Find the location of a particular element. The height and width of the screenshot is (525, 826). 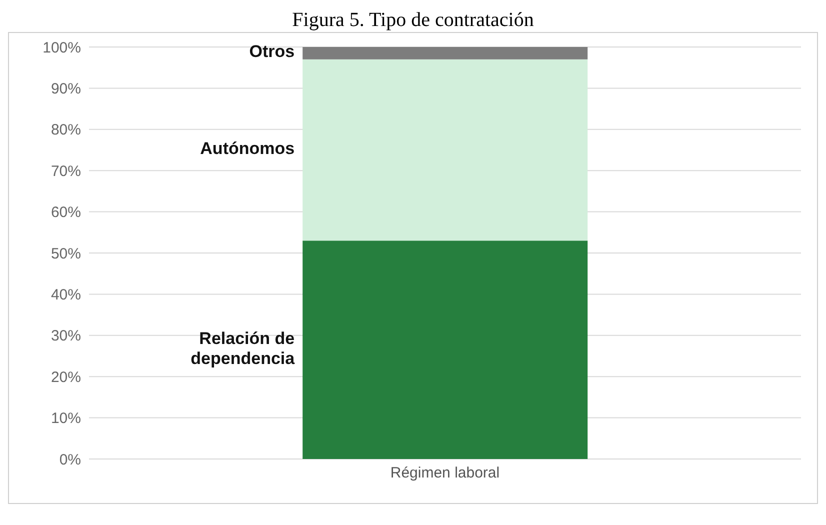

series-label: Otros is located at coordinates (272, 52).